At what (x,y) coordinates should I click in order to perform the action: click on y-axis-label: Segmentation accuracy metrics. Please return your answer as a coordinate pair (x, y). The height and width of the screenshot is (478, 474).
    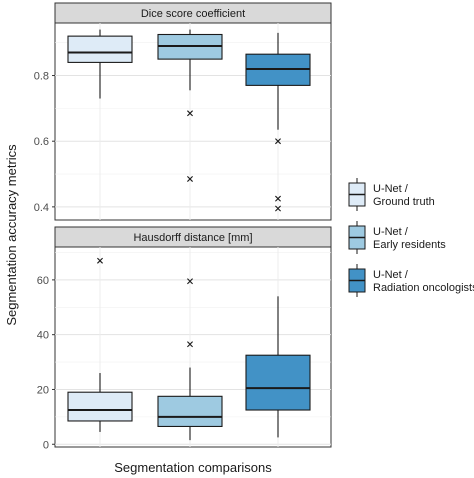
    Looking at the image, I should click on (11, 235).